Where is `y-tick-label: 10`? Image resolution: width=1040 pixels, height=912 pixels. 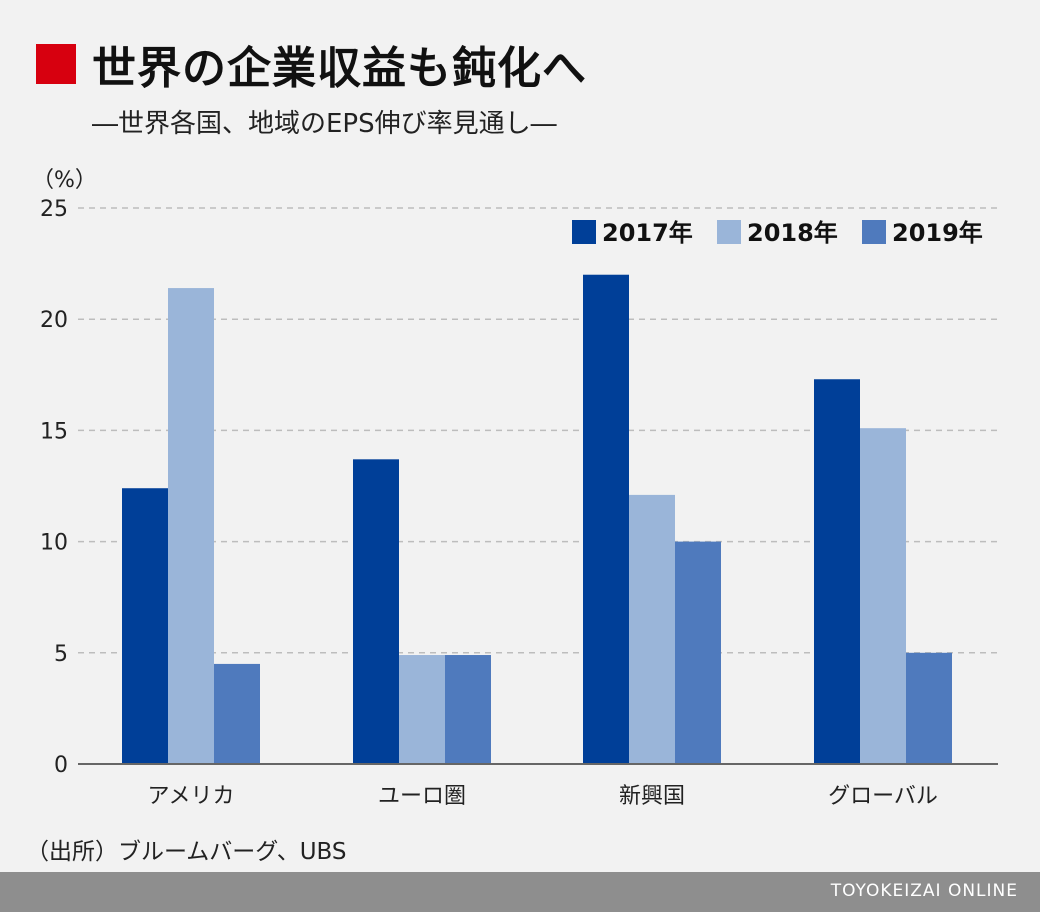
y-tick-label: 10 is located at coordinates (54, 543).